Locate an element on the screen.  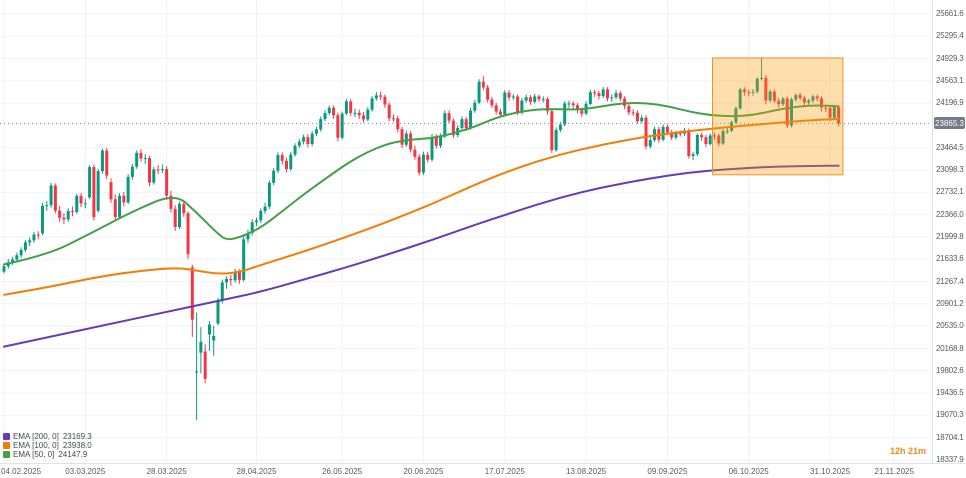
price-tick-label: 22732.1 is located at coordinates (950, 192).